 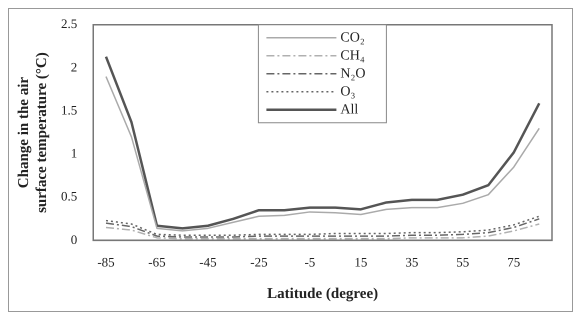 I want to click on x-tick-label: -5, so click(x=310, y=262).